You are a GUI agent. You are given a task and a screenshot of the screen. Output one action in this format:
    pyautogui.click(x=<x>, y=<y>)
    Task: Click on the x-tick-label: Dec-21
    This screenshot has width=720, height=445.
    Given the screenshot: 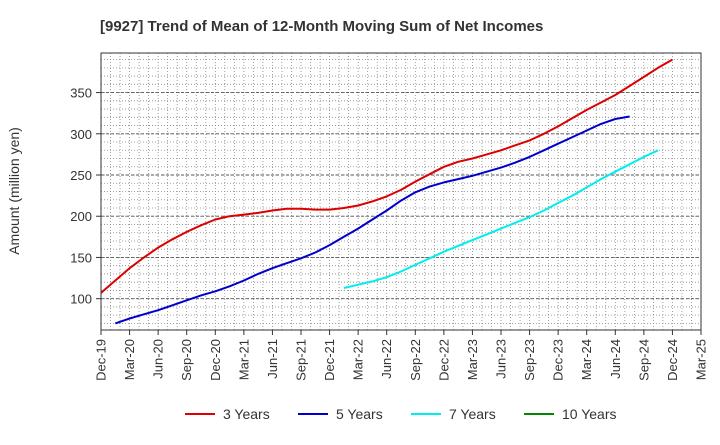 What is the action you would take?
    pyautogui.click(x=329, y=360)
    